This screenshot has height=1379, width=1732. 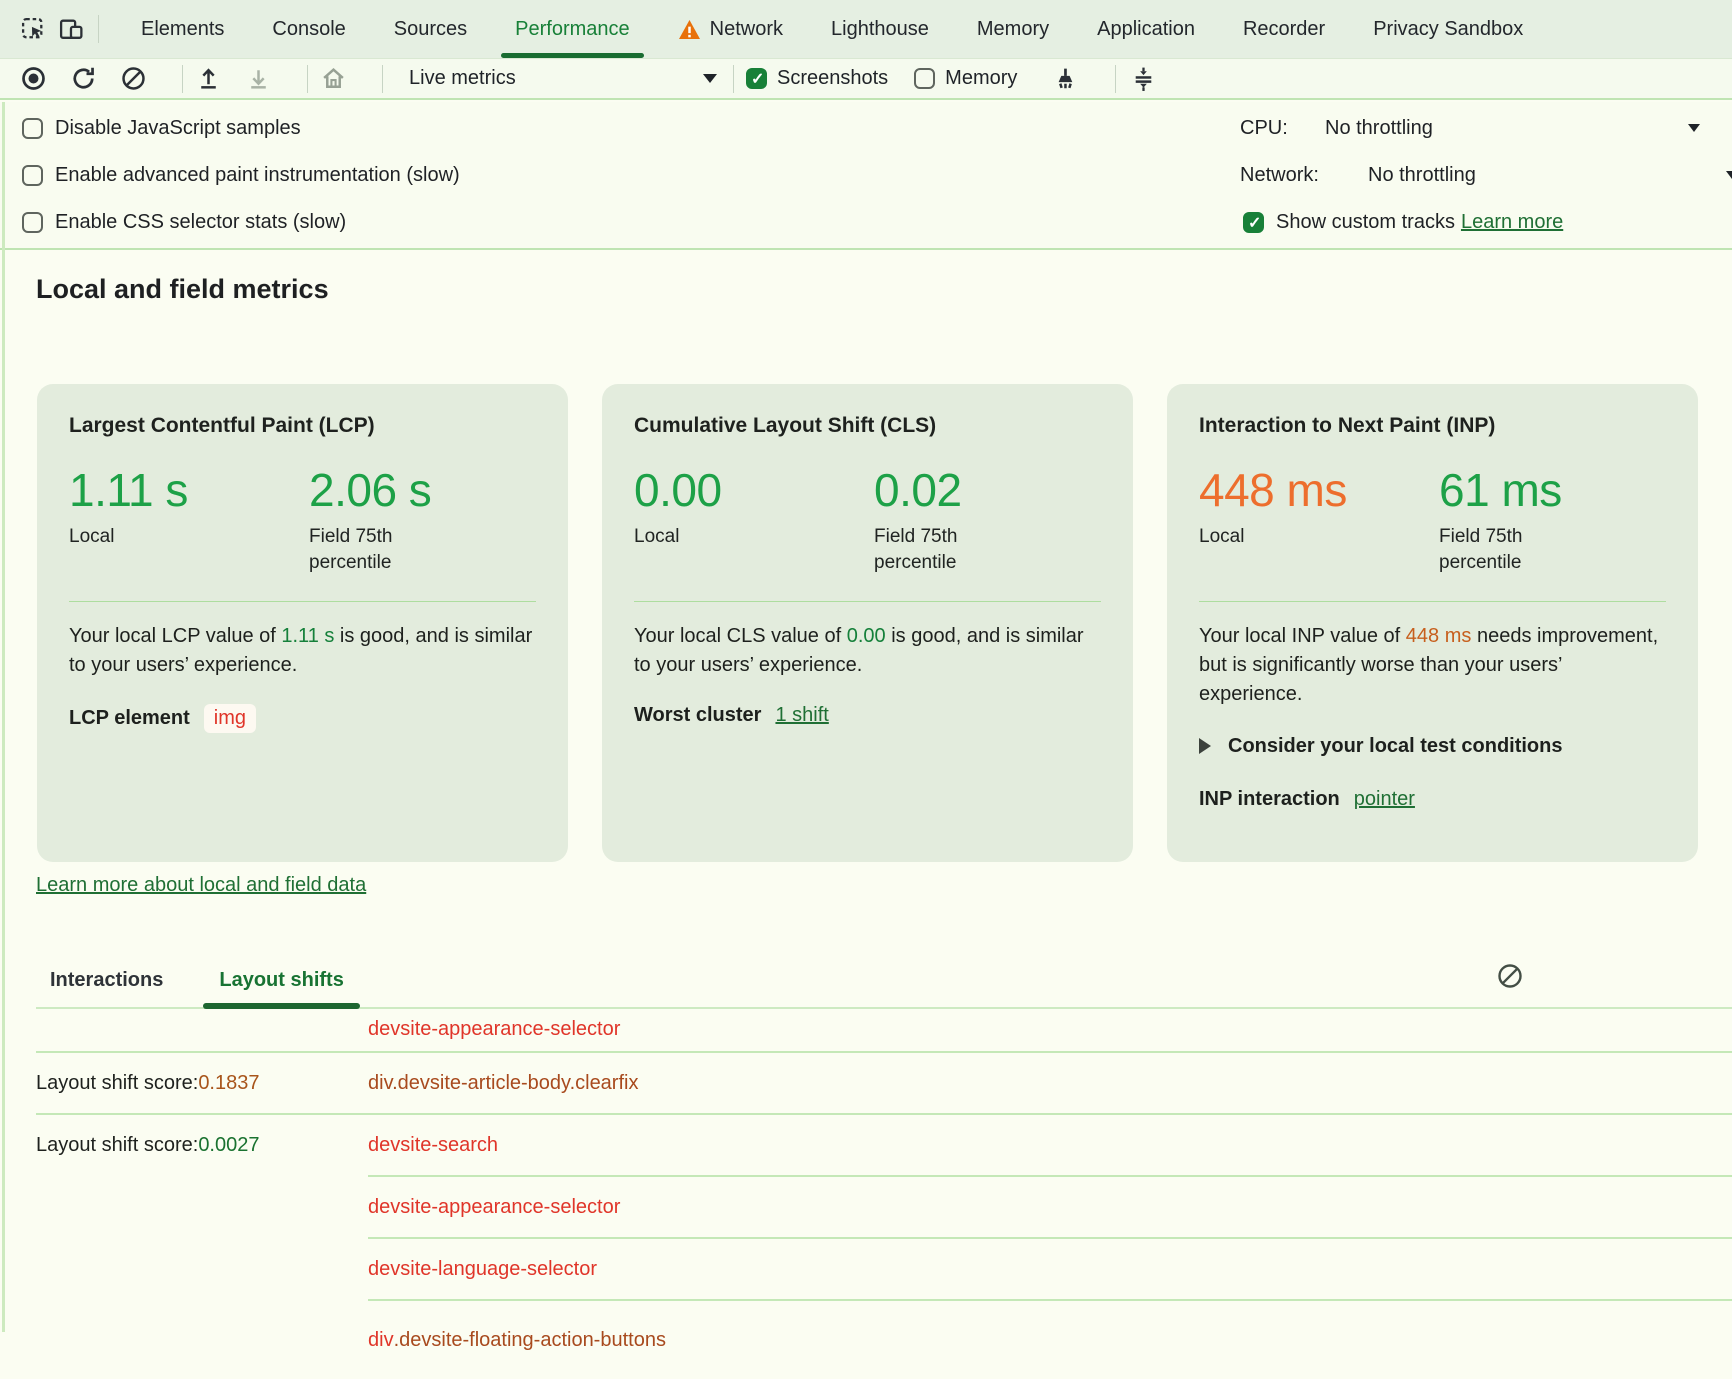 What do you see at coordinates (308, 29) in the screenshot?
I see `tab-console: Console` at bounding box center [308, 29].